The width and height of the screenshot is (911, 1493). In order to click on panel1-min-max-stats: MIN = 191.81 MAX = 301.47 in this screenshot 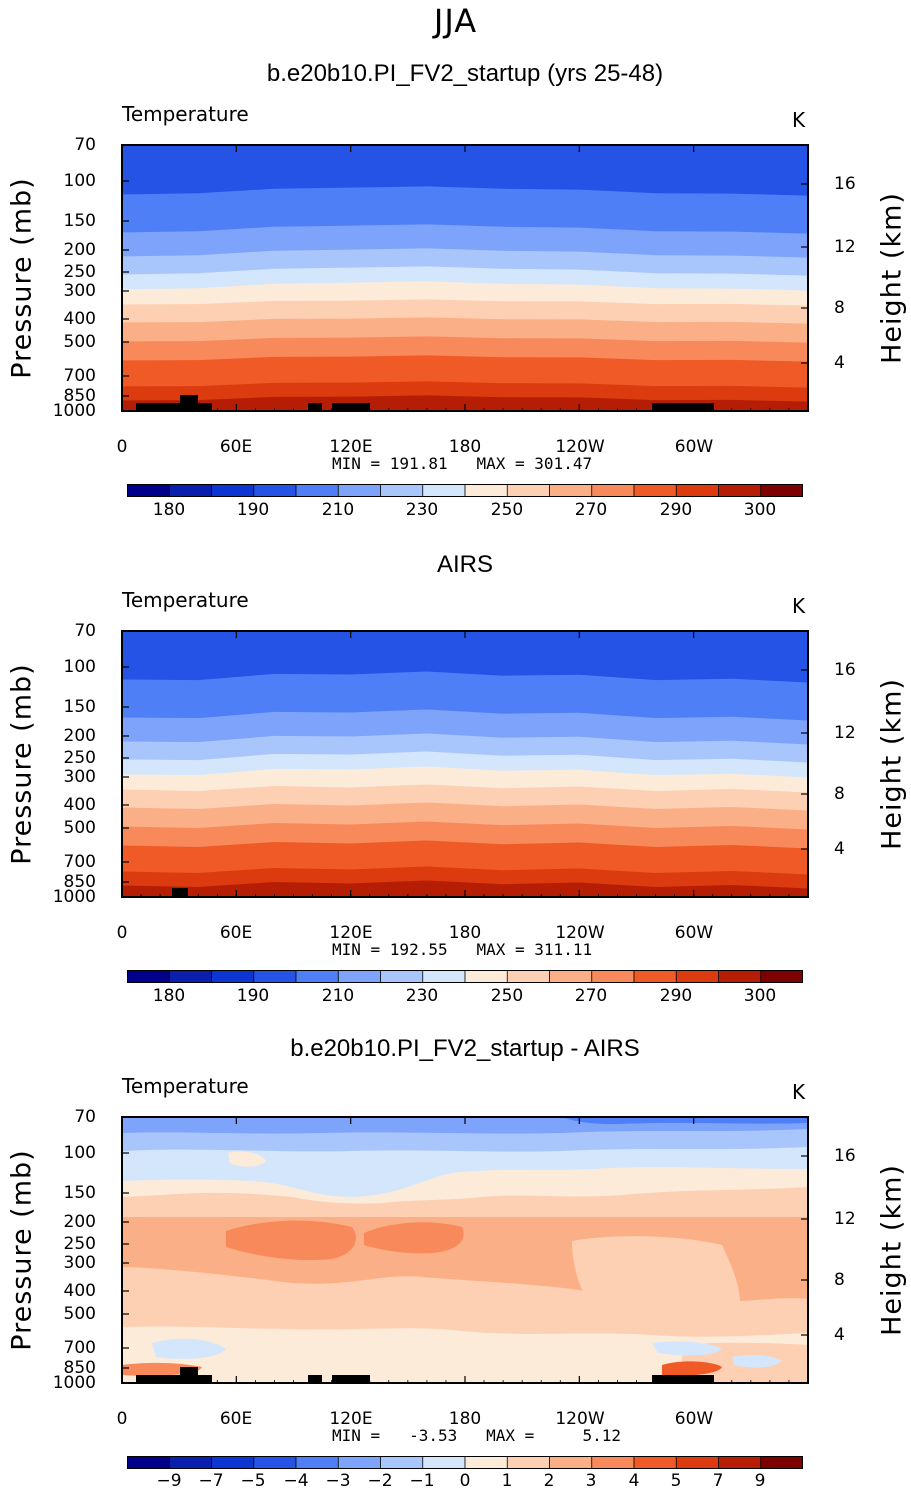, I will do `click(462, 463)`.